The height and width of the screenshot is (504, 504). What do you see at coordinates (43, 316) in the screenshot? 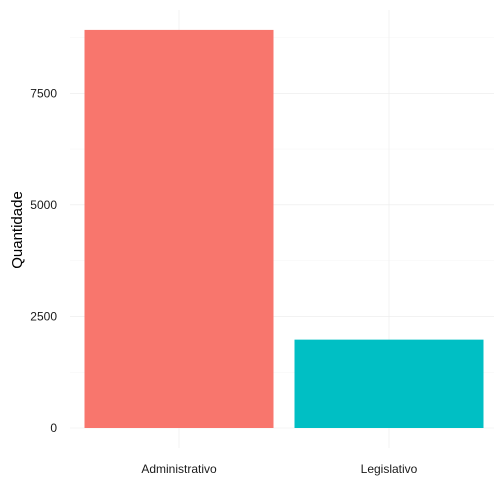
I see `y-tick-label: 2500` at bounding box center [43, 316].